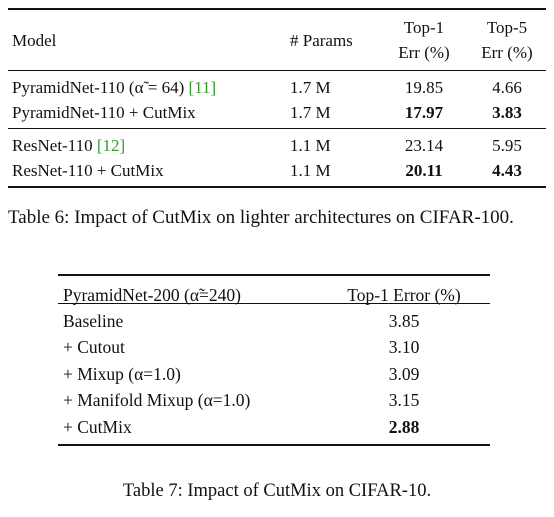  What do you see at coordinates (202, 87) in the screenshot?
I see `citation-link: [11]` at bounding box center [202, 87].